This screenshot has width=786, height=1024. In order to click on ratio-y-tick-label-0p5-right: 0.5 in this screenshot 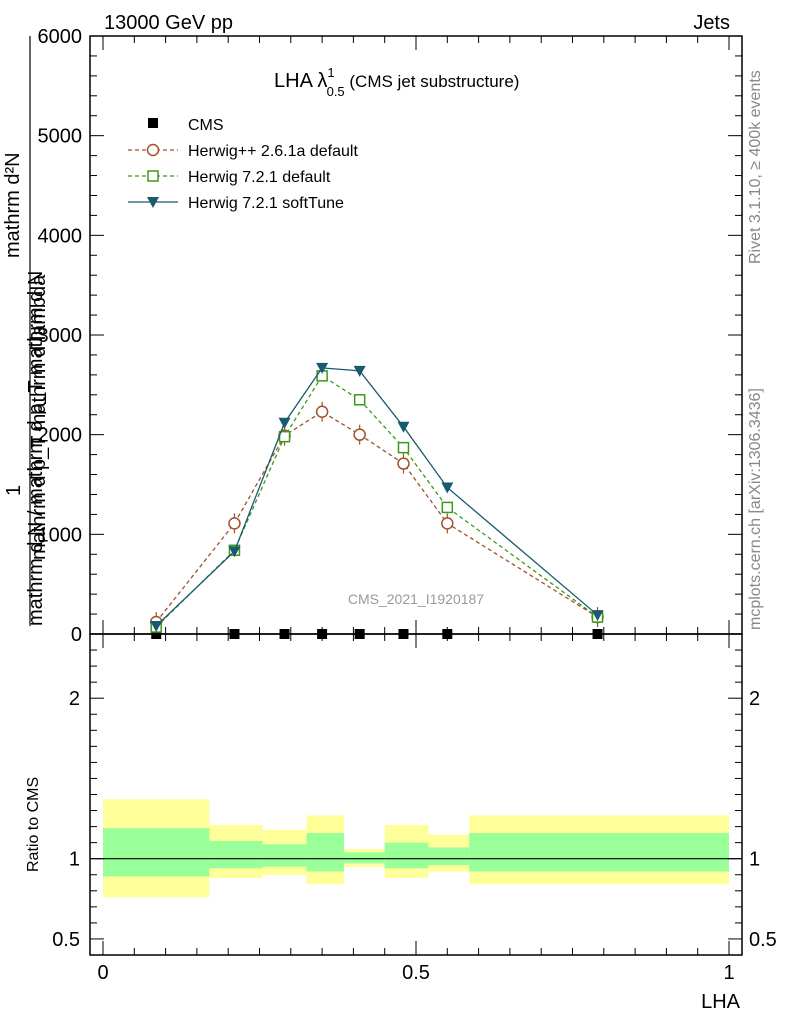, I will do `click(763, 940)`.